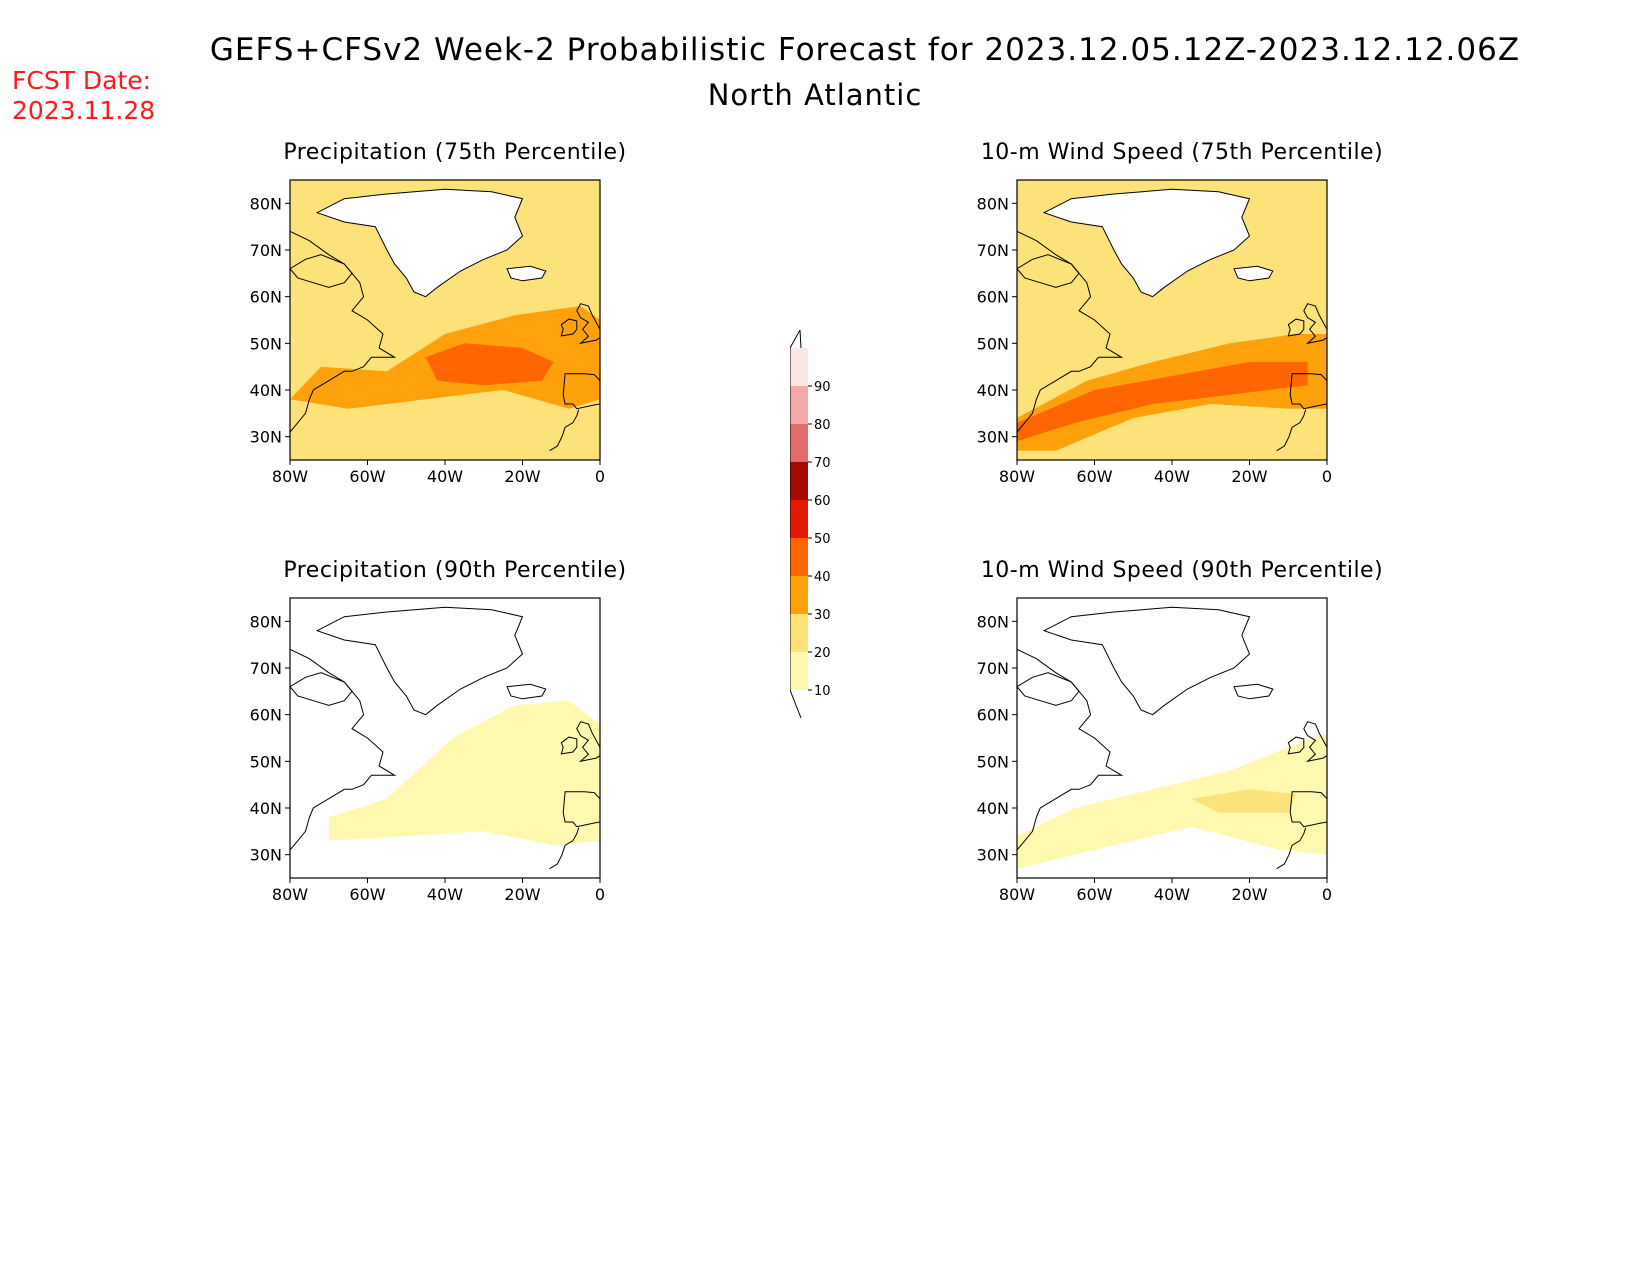 This screenshot has height=1275, width=1650. What do you see at coordinates (795, 704) in the screenshot?
I see `colorbar-bottom-cap` at bounding box center [795, 704].